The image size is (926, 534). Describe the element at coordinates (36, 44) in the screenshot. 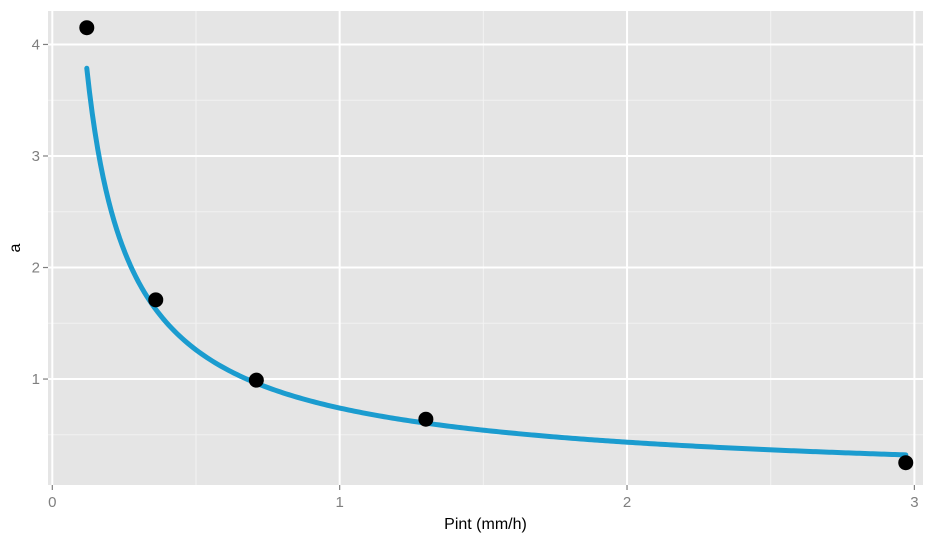

I see `y-tick-label: 4` at that location.